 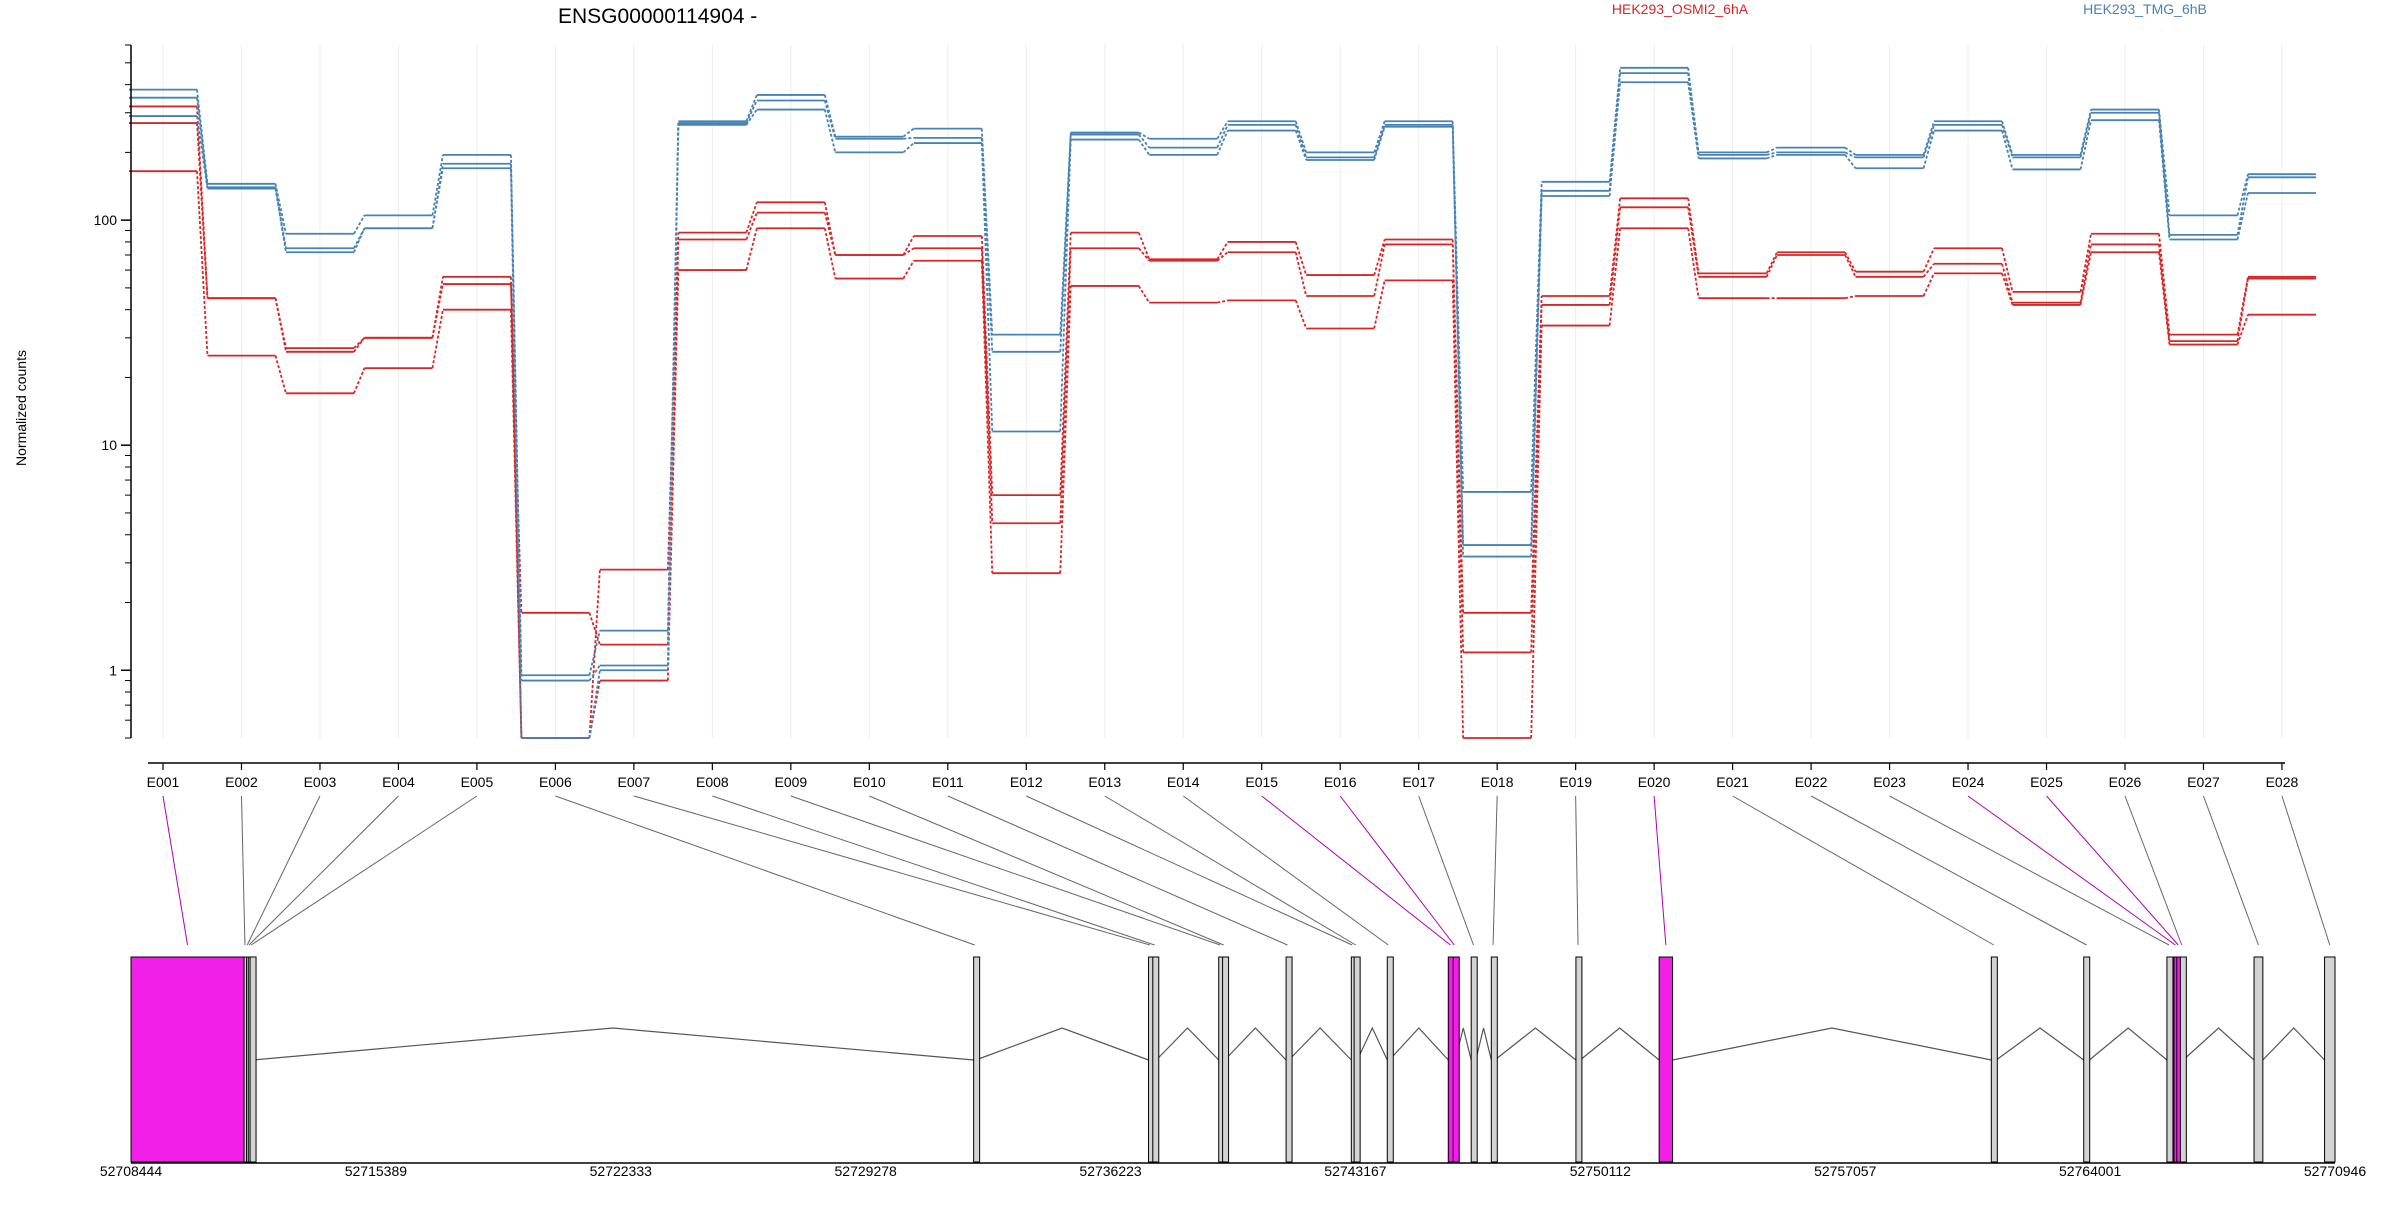 What do you see at coordinates (555, 782) in the screenshot?
I see `x-tick-label: E006` at bounding box center [555, 782].